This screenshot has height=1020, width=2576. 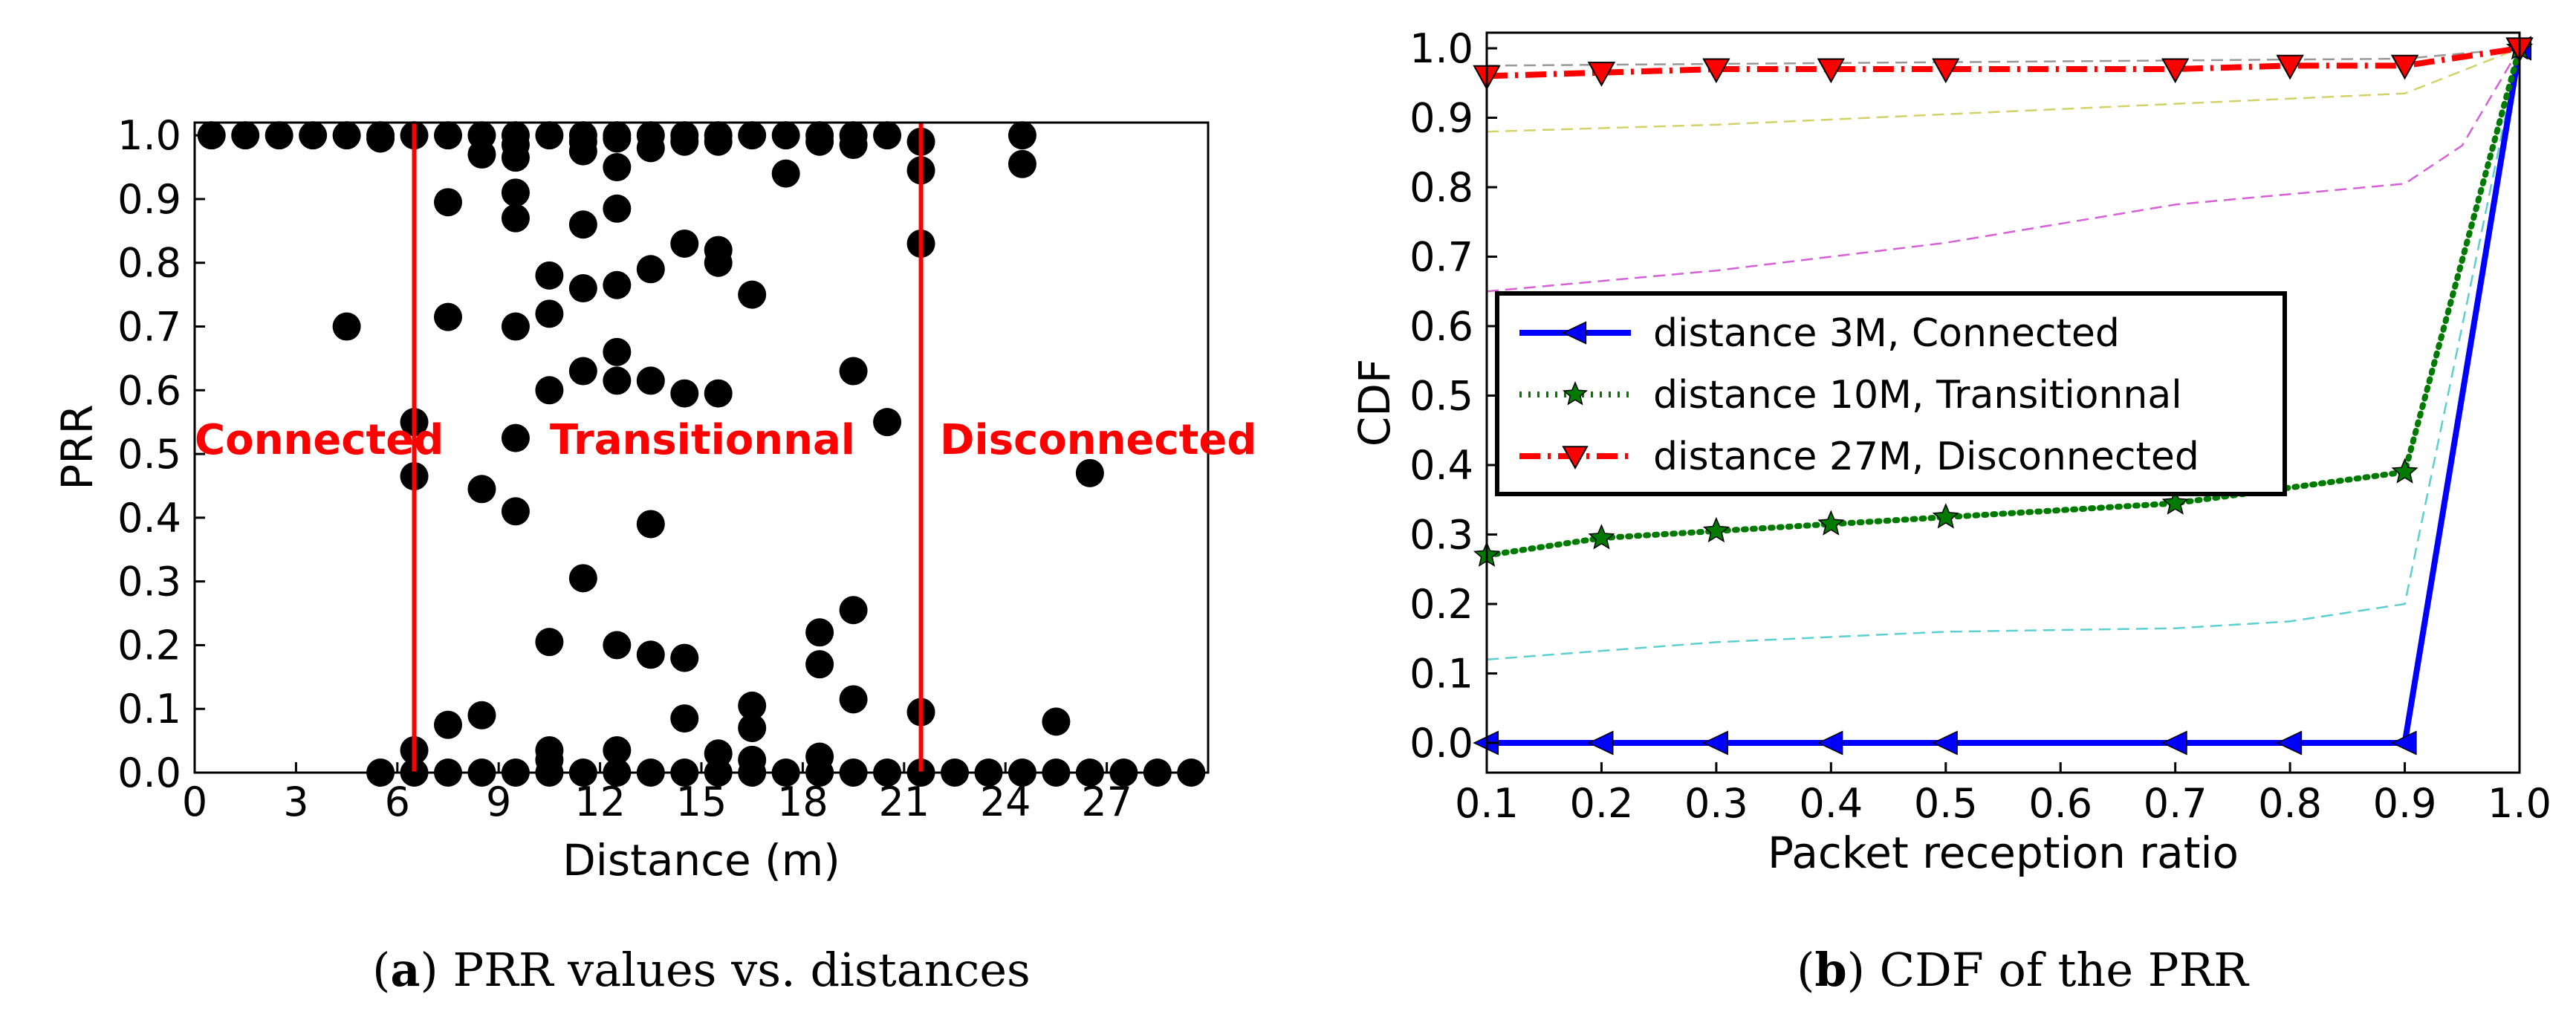 I want to click on panel-b-caption: (b) CDF of the PRR, so click(x=2023, y=970).